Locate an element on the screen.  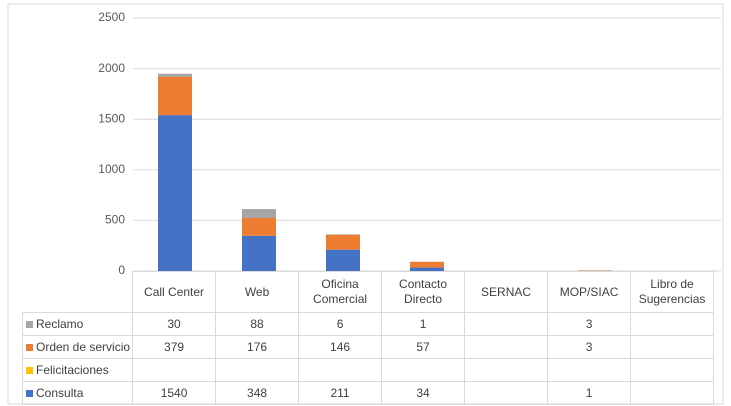
value-cell: 30 is located at coordinates (174, 324).